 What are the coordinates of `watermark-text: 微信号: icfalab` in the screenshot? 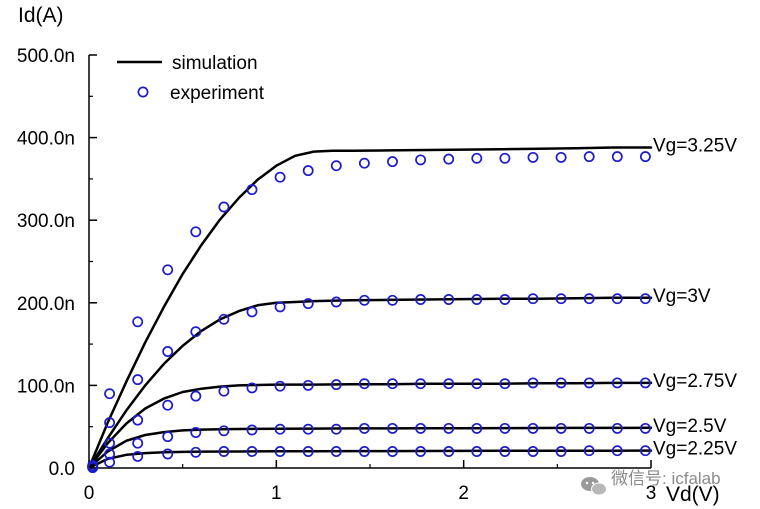 It's located at (666, 478).